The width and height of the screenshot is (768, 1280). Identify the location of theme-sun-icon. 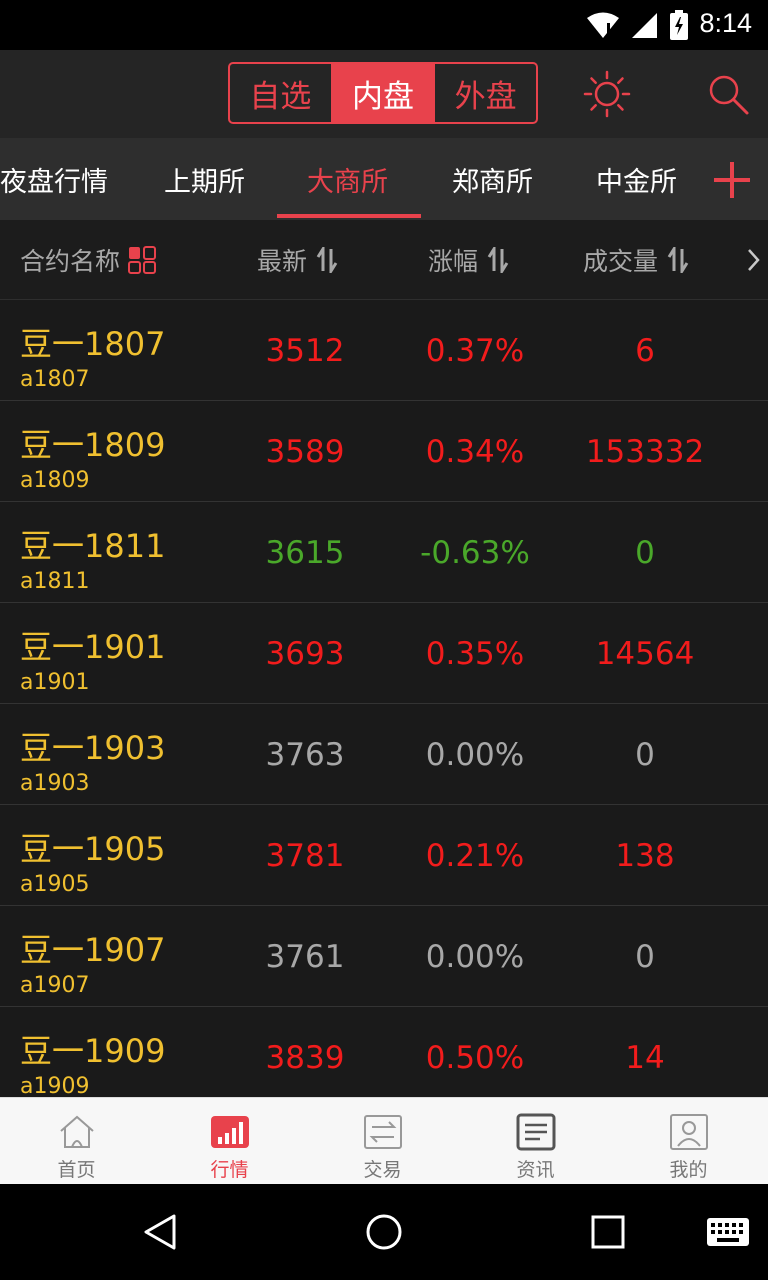
(607, 94).